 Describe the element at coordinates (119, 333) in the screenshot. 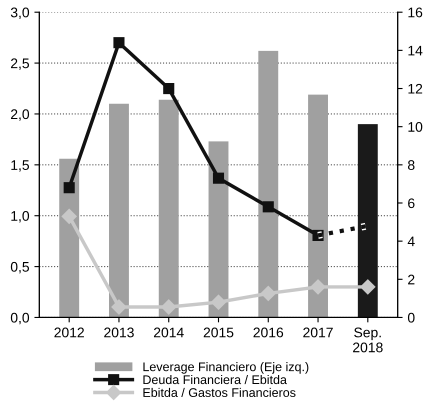

I see `x-tick-label: 2013` at that location.